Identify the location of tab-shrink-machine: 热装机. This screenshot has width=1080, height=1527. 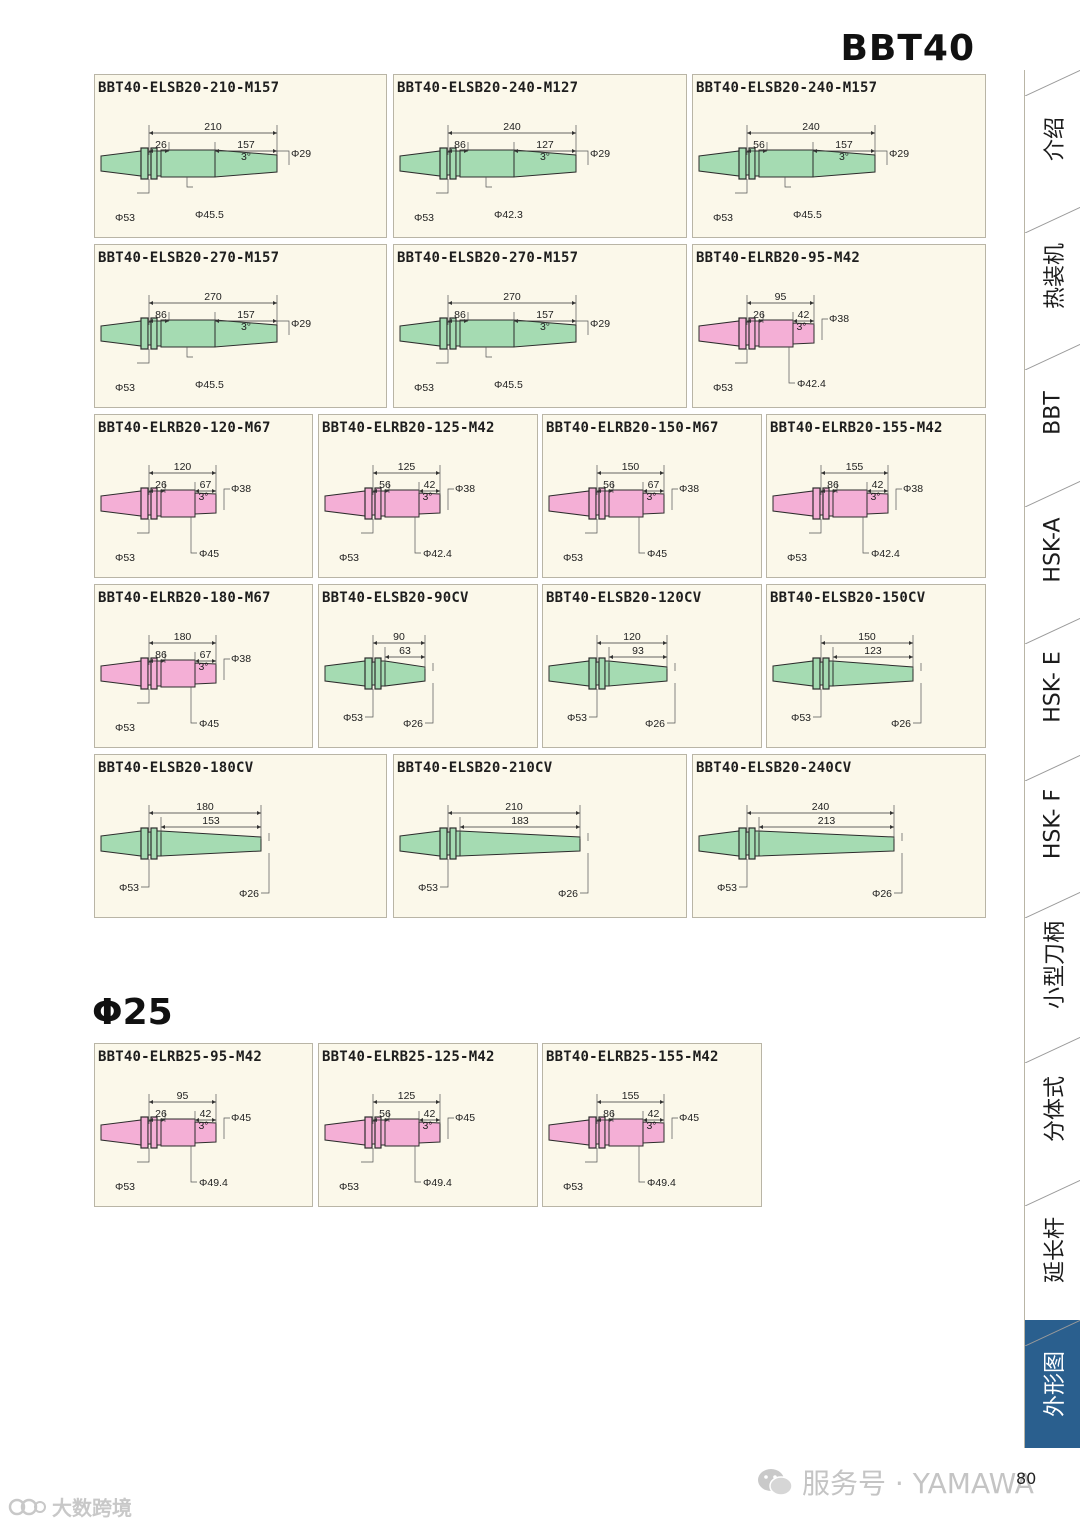
(1052, 275).